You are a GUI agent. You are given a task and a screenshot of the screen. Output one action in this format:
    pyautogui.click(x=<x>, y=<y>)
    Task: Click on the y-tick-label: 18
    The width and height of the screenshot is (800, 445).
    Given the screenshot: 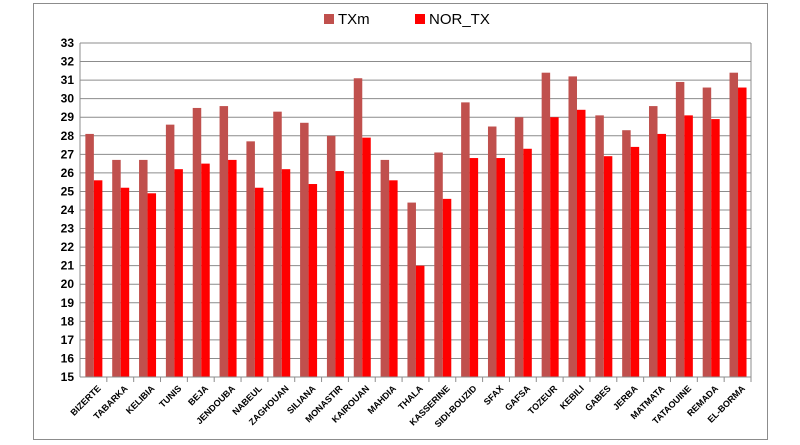 What is the action you would take?
    pyautogui.click(x=68, y=321)
    